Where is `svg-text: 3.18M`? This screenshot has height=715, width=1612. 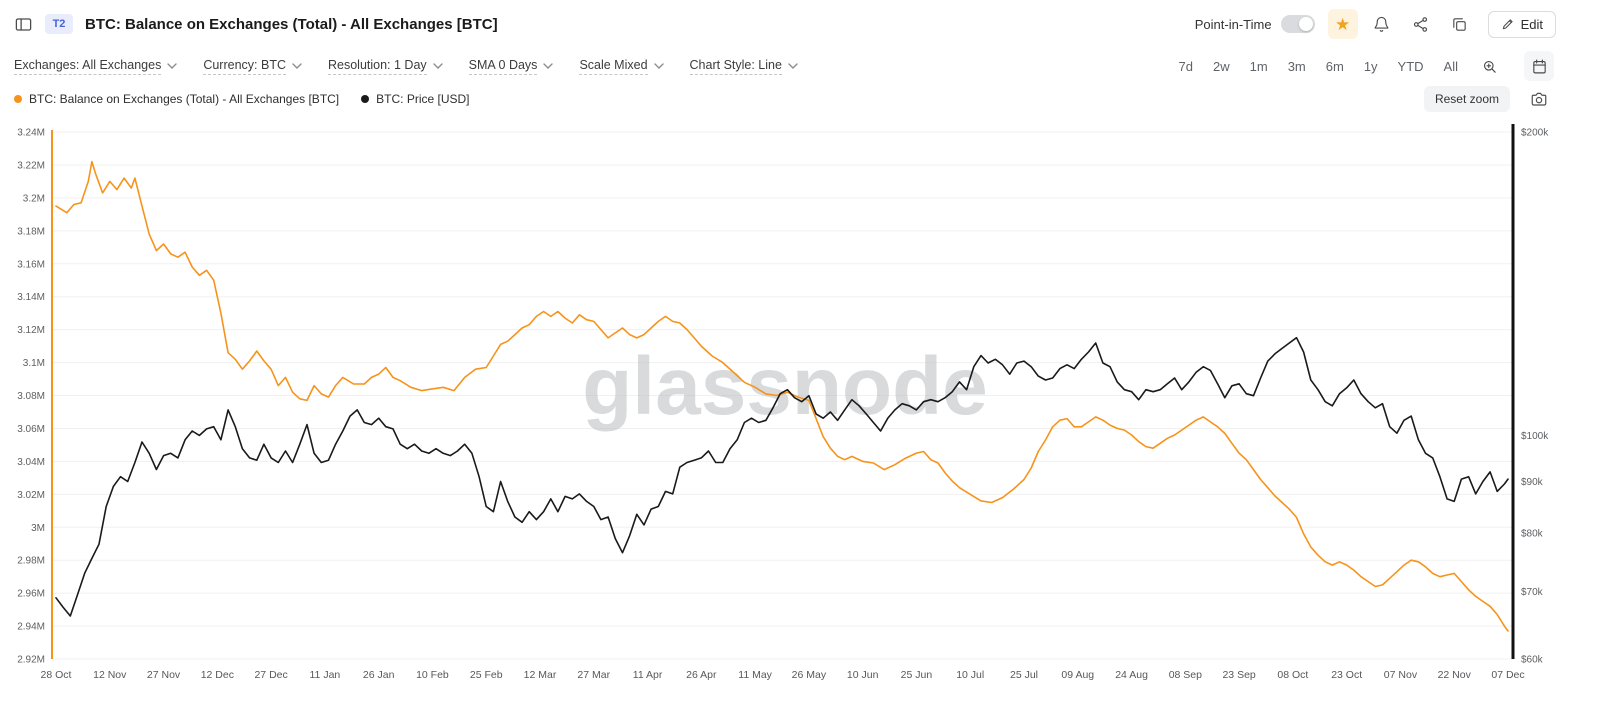 svg-text: 3.18M is located at coordinates (31, 231).